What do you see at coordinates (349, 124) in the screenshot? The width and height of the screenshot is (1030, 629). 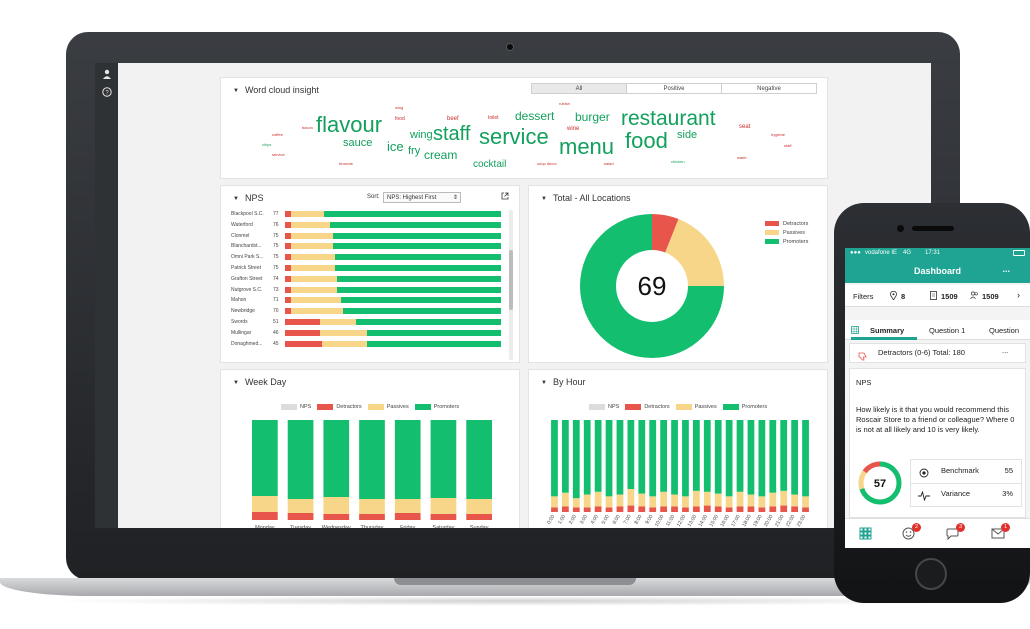 I see `cloud-word: flavour` at bounding box center [349, 124].